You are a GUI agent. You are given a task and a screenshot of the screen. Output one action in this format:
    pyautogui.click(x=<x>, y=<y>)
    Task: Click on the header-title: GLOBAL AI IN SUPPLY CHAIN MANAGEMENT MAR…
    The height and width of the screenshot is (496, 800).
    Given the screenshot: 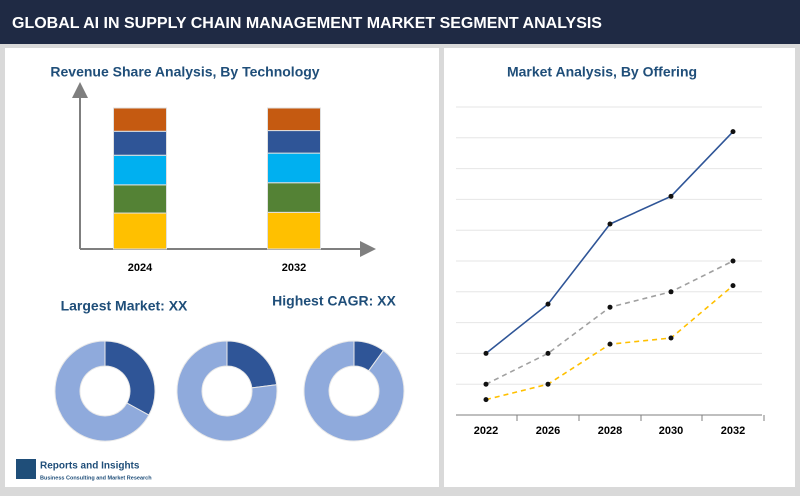 What is the action you would take?
    pyautogui.click(x=307, y=23)
    